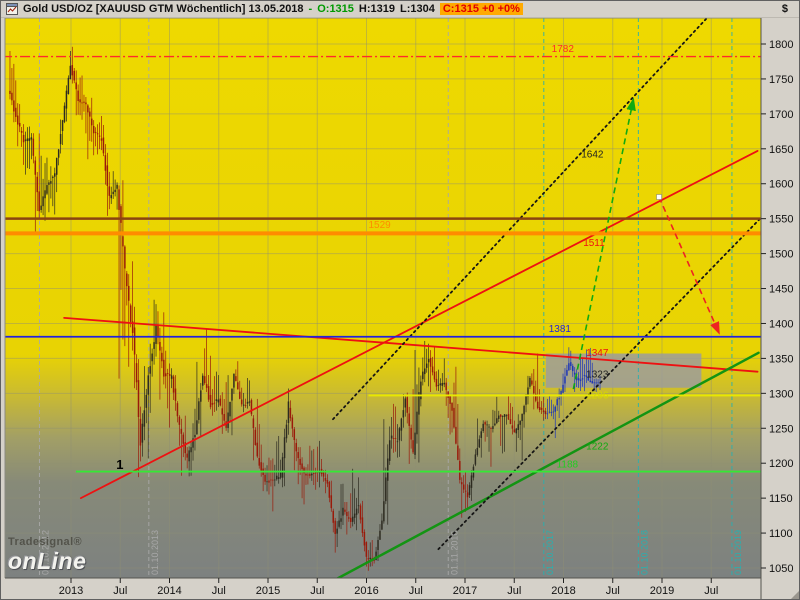  Describe the element at coordinates (781, 429) in the screenshot. I see `price-tick-label: 1250` at that location.